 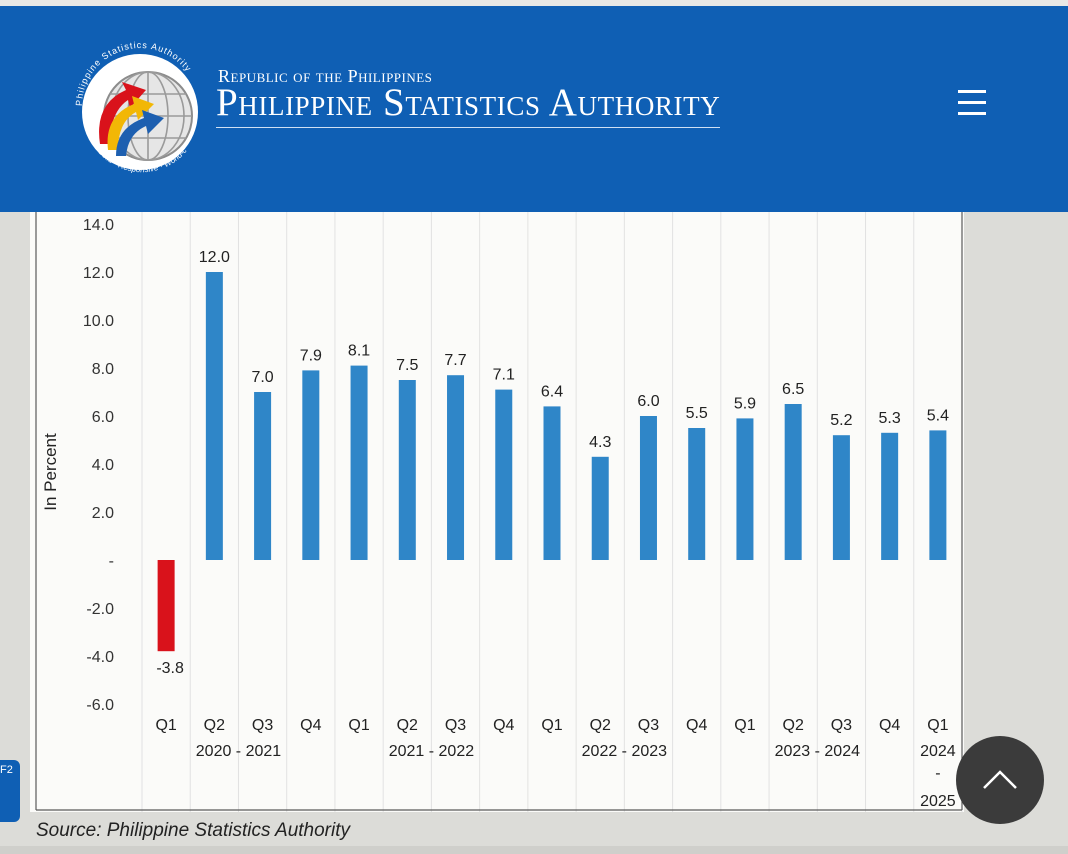 I want to click on bottom-strip, so click(x=534, y=850).